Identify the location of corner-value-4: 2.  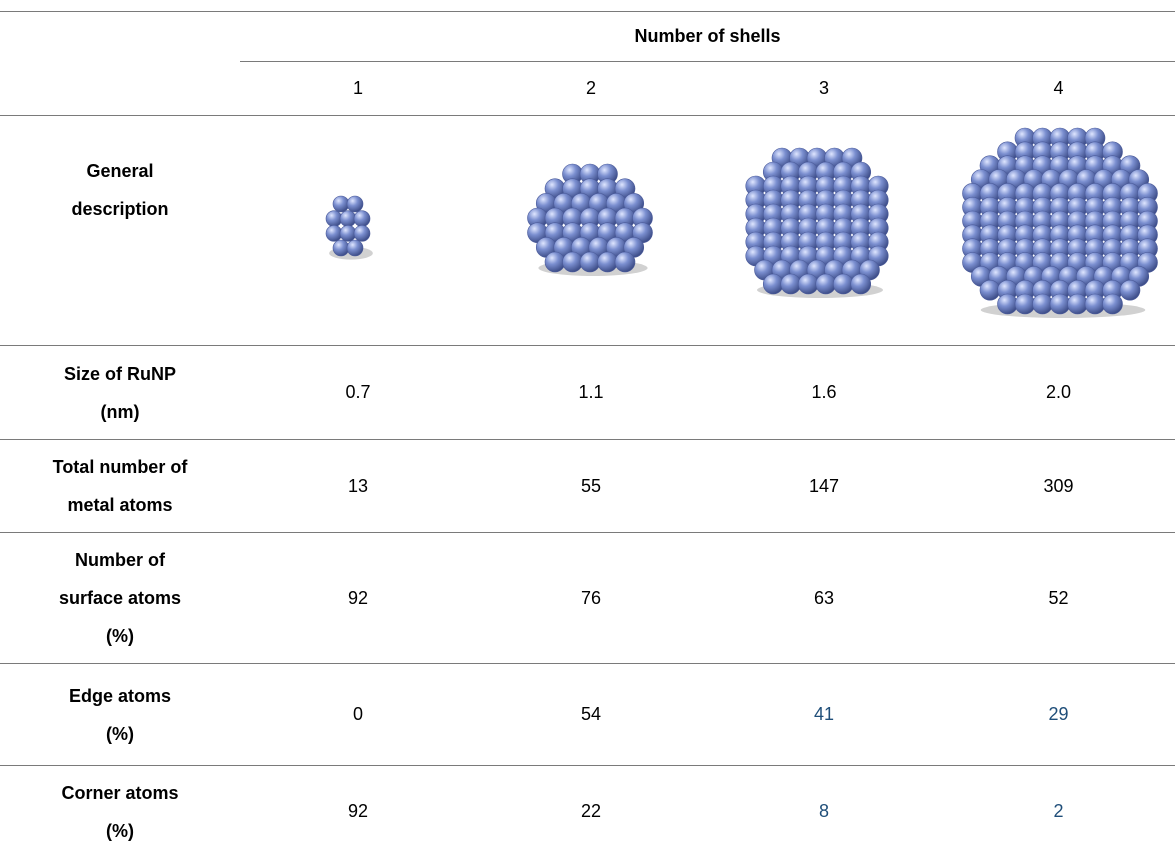
(1058, 811).